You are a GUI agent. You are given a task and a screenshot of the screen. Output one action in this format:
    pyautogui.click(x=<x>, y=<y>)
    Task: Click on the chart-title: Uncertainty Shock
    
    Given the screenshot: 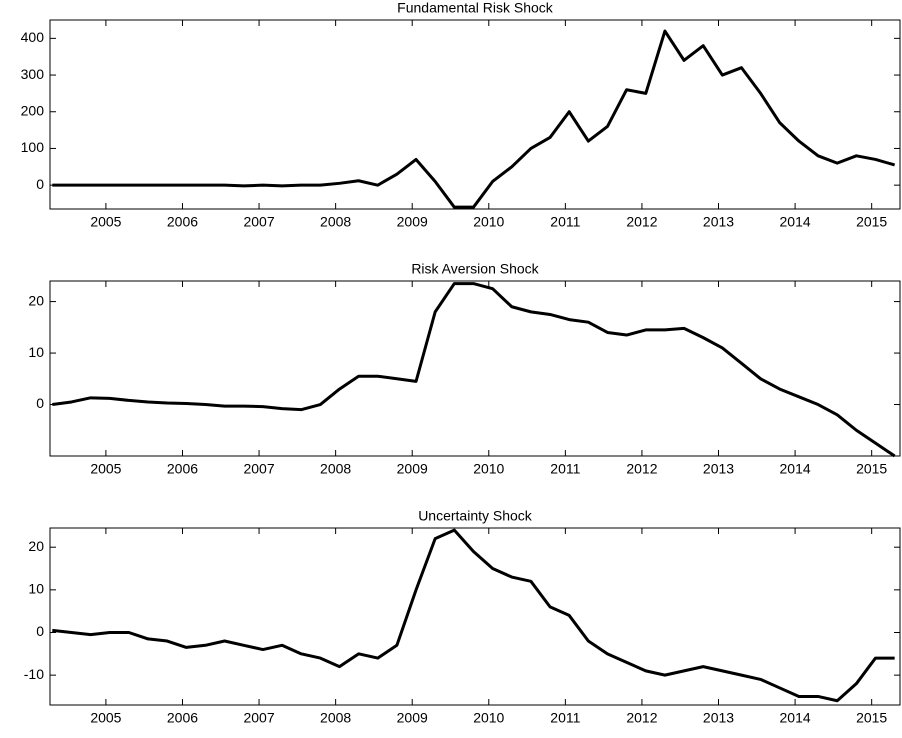 What is the action you would take?
    pyautogui.click(x=475, y=516)
    